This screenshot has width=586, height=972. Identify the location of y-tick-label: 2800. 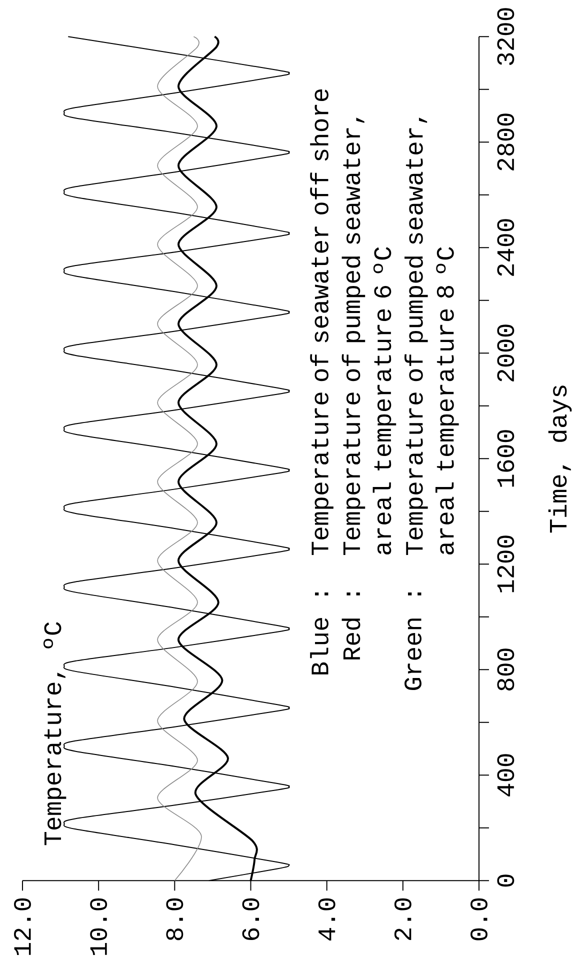
(505, 142).